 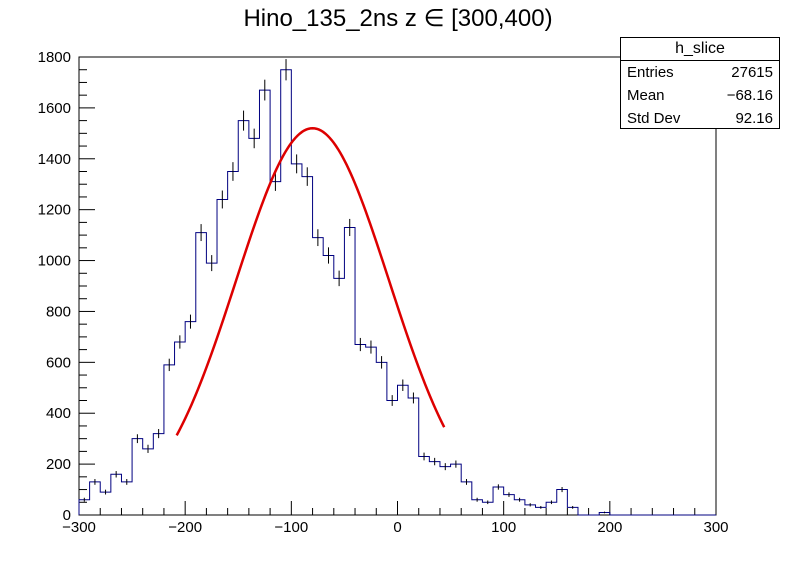 What do you see at coordinates (700, 72) in the screenshot?
I see `stats-row-entries: Entries 27615` at bounding box center [700, 72].